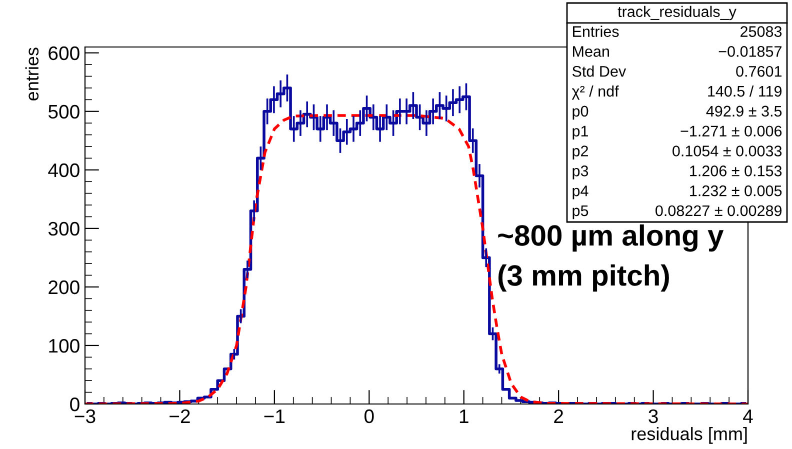 This screenshot has width=792, height=449. What do you see at coordinates (32, 74) in the screenshot?
I see `y-axis-title: entries` at bounding box center [32, 74].